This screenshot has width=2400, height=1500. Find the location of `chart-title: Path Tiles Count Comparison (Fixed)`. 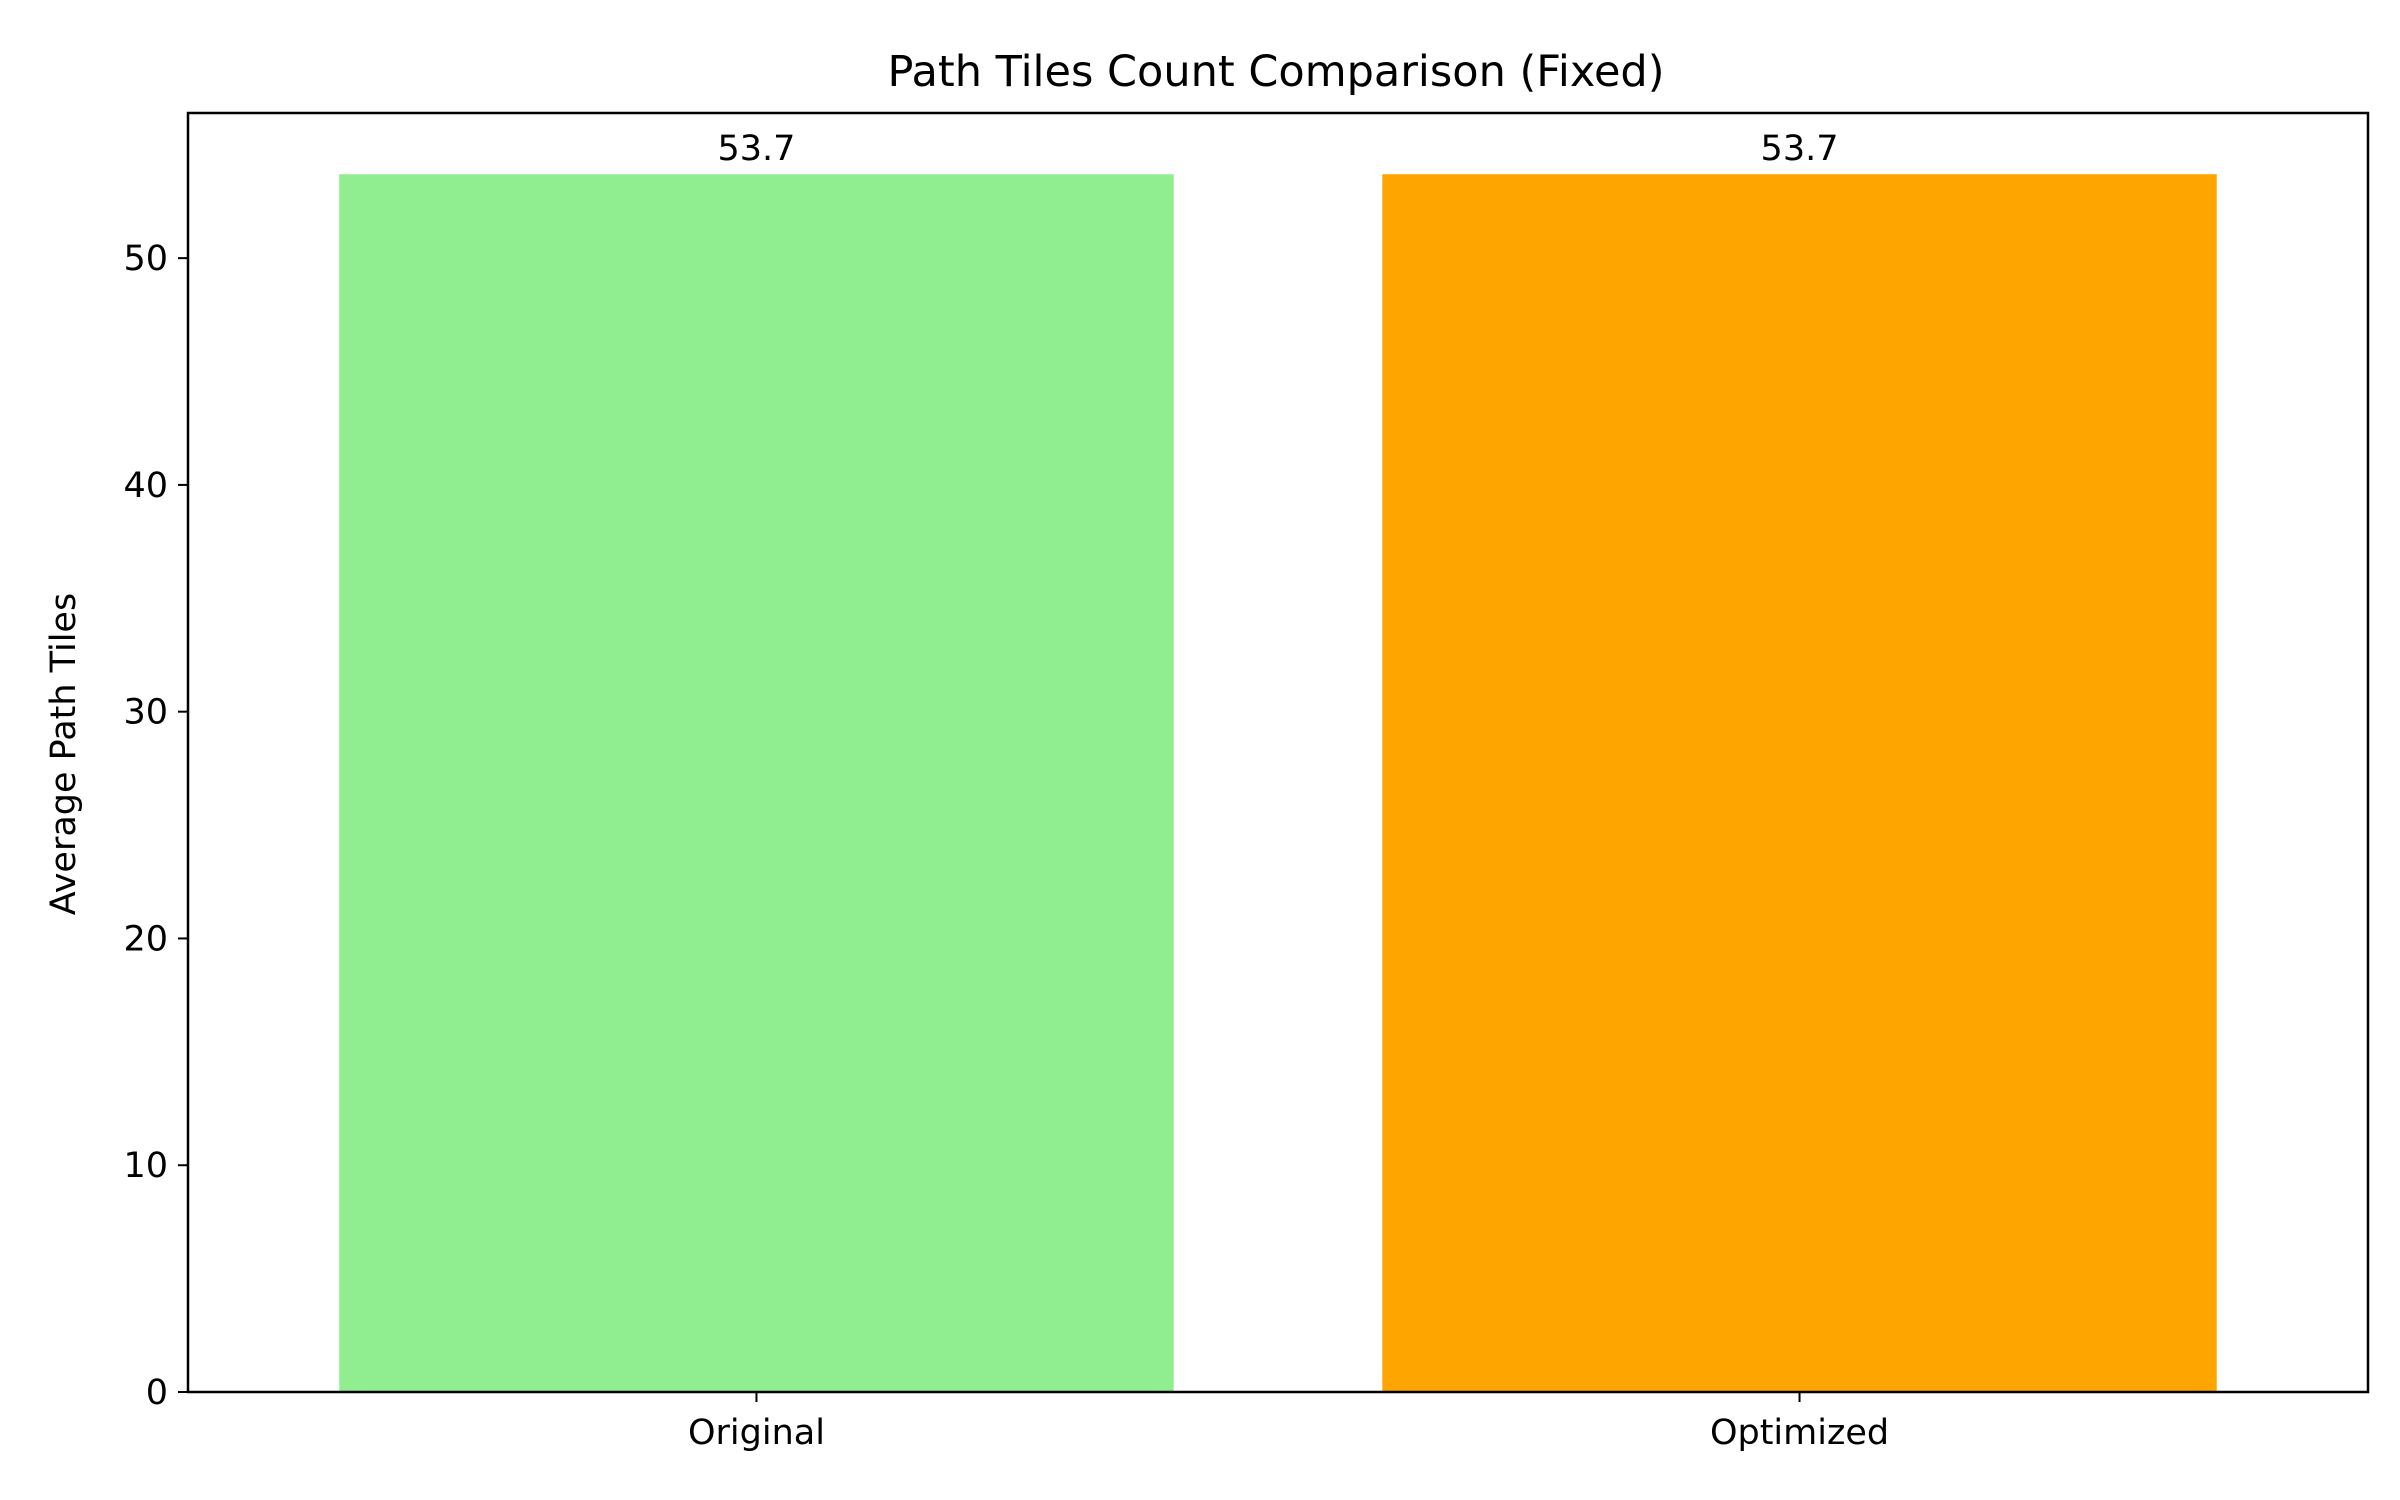

chart-title: Path Tiles Count Comparison (Fixed) is located at coordinates (1276, 72).